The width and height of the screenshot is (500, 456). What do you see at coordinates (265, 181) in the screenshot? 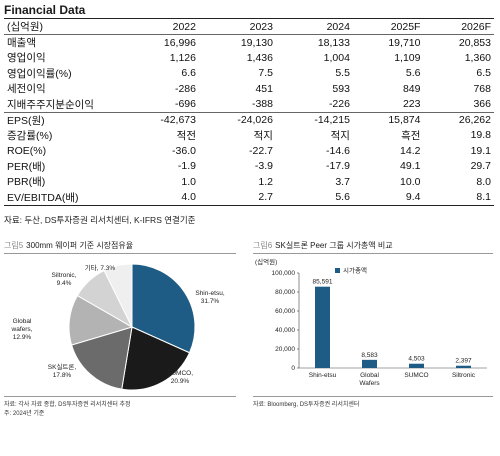
I see `table-cell: 1.2` at bounding box center [265, 181].